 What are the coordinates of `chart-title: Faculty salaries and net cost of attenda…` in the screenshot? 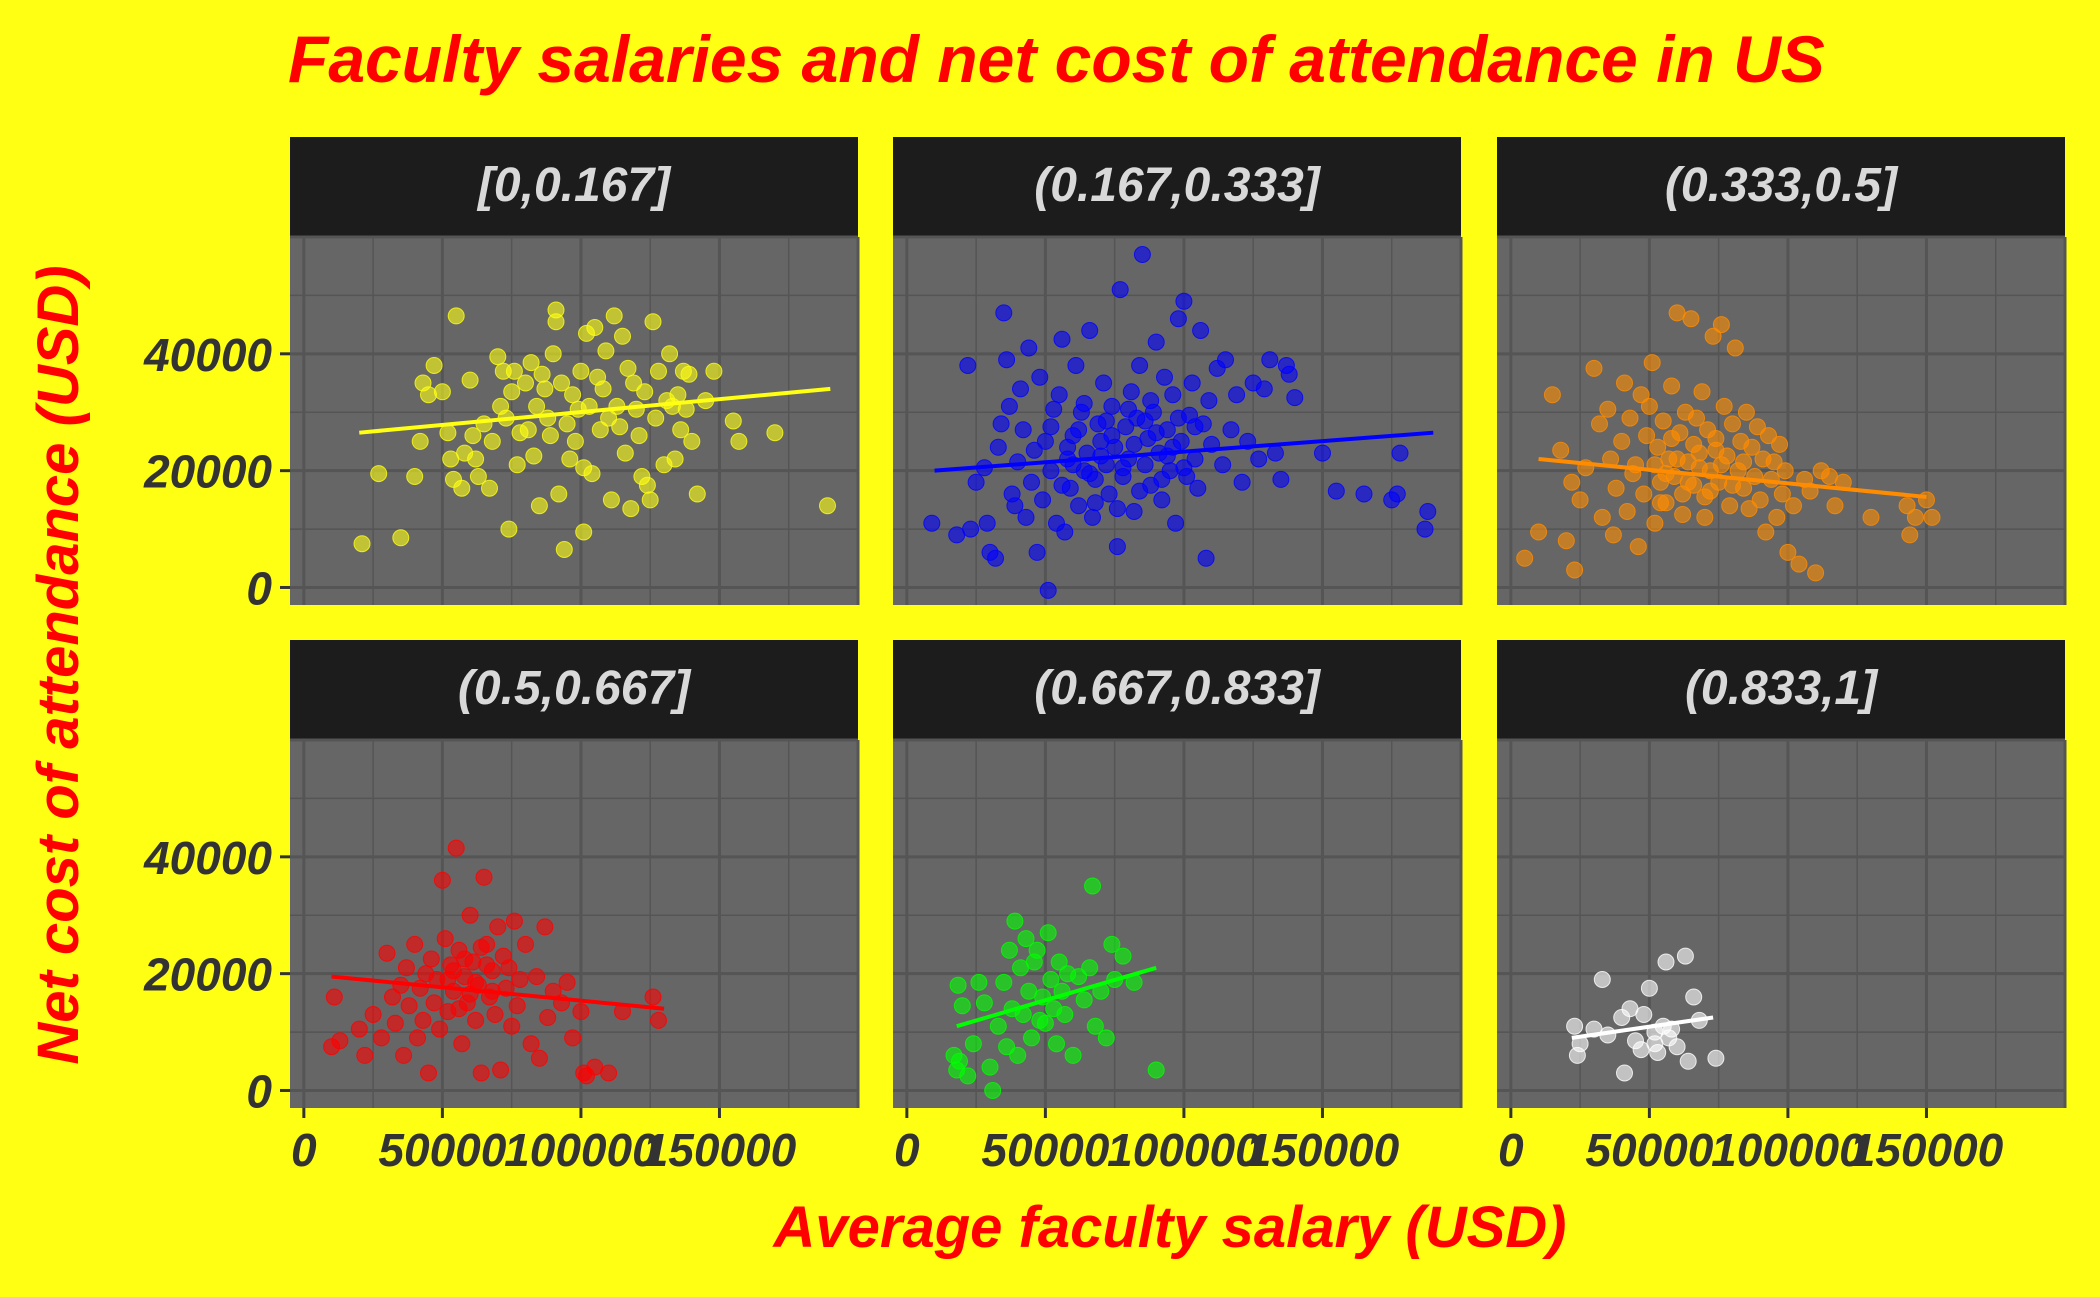 It's located at (1056, 59).